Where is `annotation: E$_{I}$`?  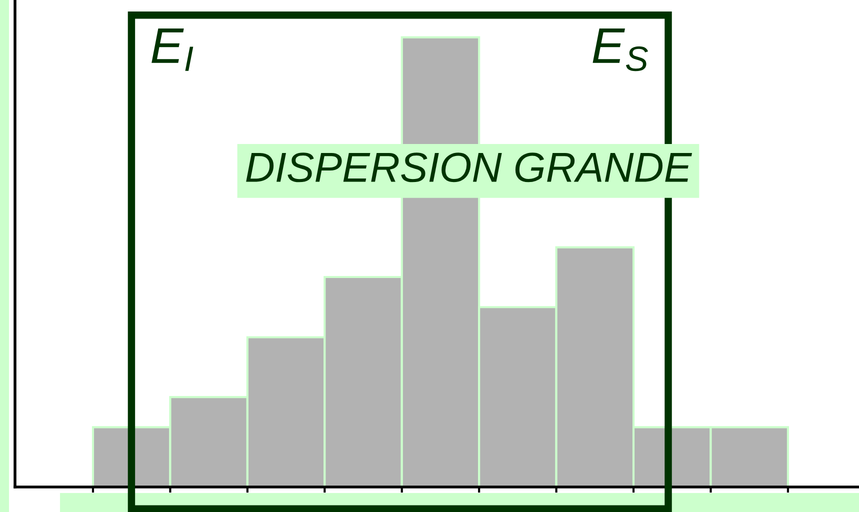 annotation: E$_{I}$ is located at coordinates (173, 49).